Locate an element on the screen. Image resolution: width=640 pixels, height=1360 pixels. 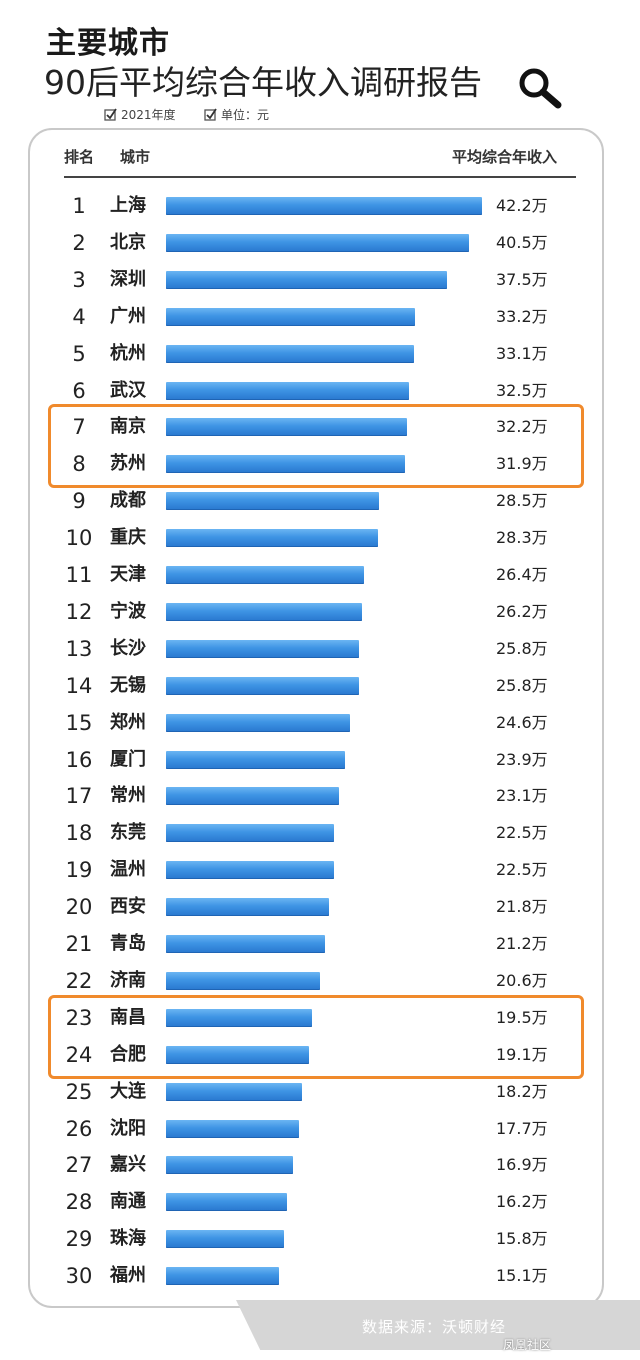
city-label: 南京 is located at coordinates (128, 427).